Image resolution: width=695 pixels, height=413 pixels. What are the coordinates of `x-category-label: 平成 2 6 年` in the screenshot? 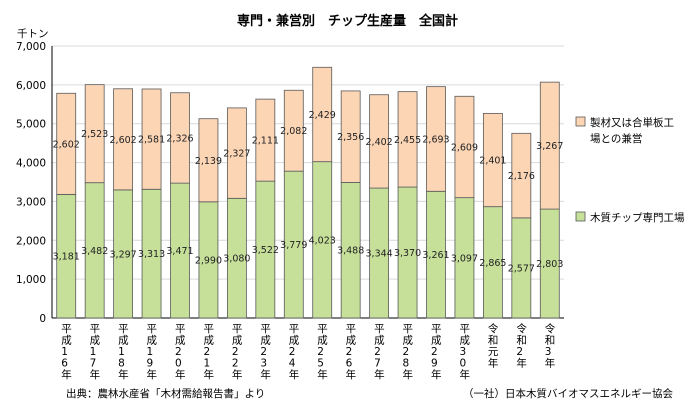 It's located at (351, 352).